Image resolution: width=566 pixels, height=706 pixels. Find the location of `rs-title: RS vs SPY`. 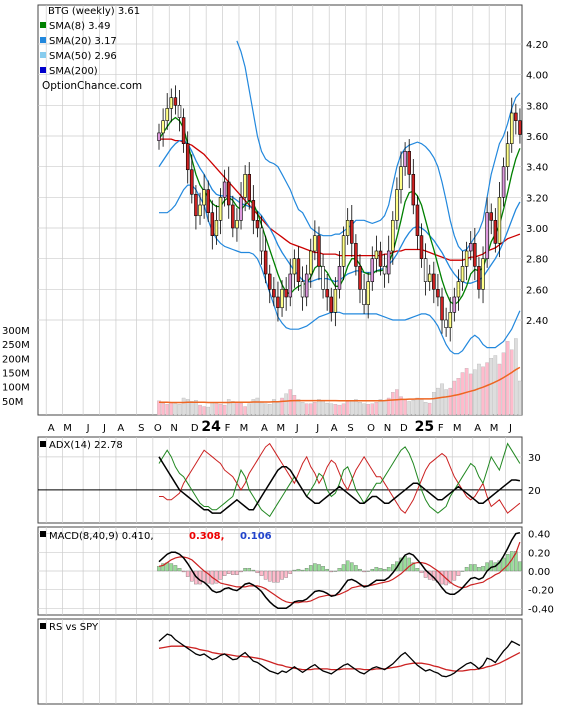

rs-title: RS vs SPY is located at coordinates (74, 627).